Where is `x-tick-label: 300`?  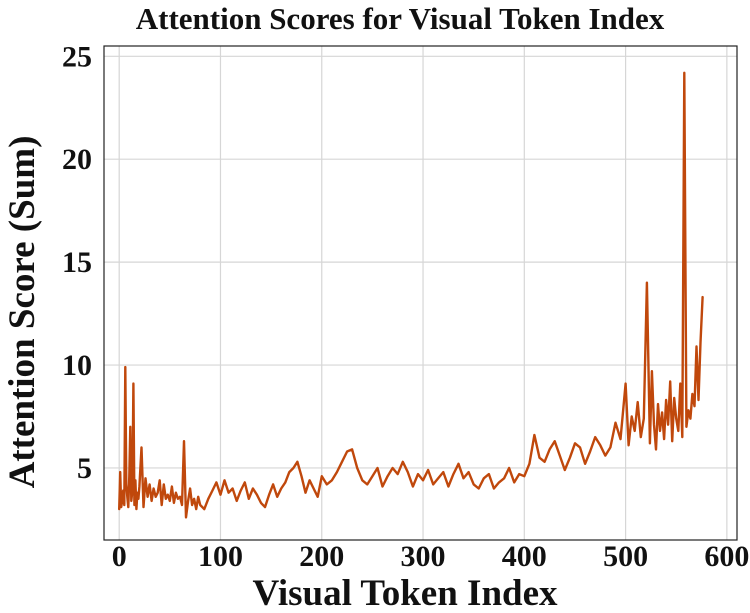
x-tick-label: 300 is located at coordinates (423, 556).